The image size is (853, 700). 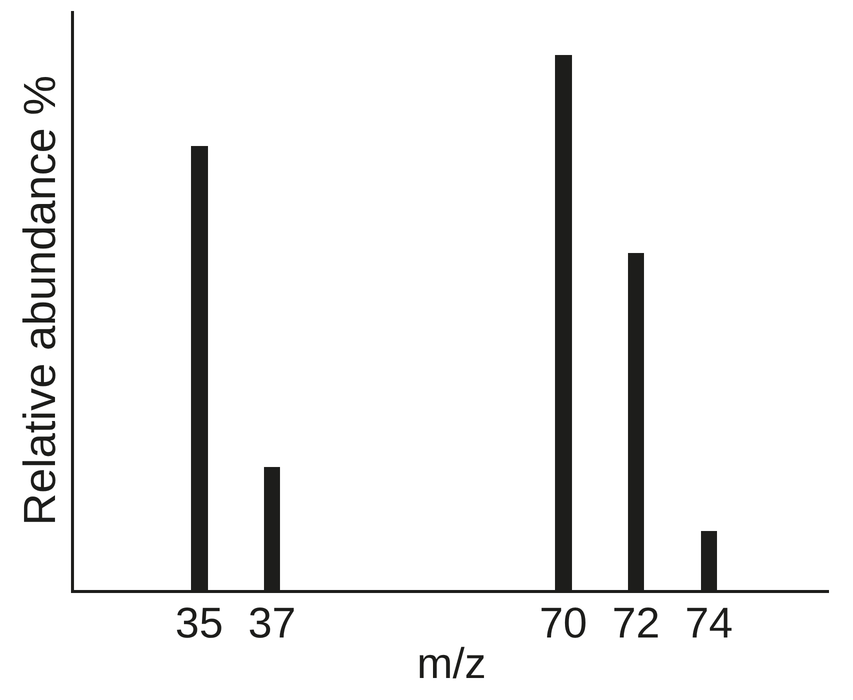 What do you see at coordinates (199, 624) in the screenshot?
I see `x-tick-label: 35` at bounding box center [199, 624].